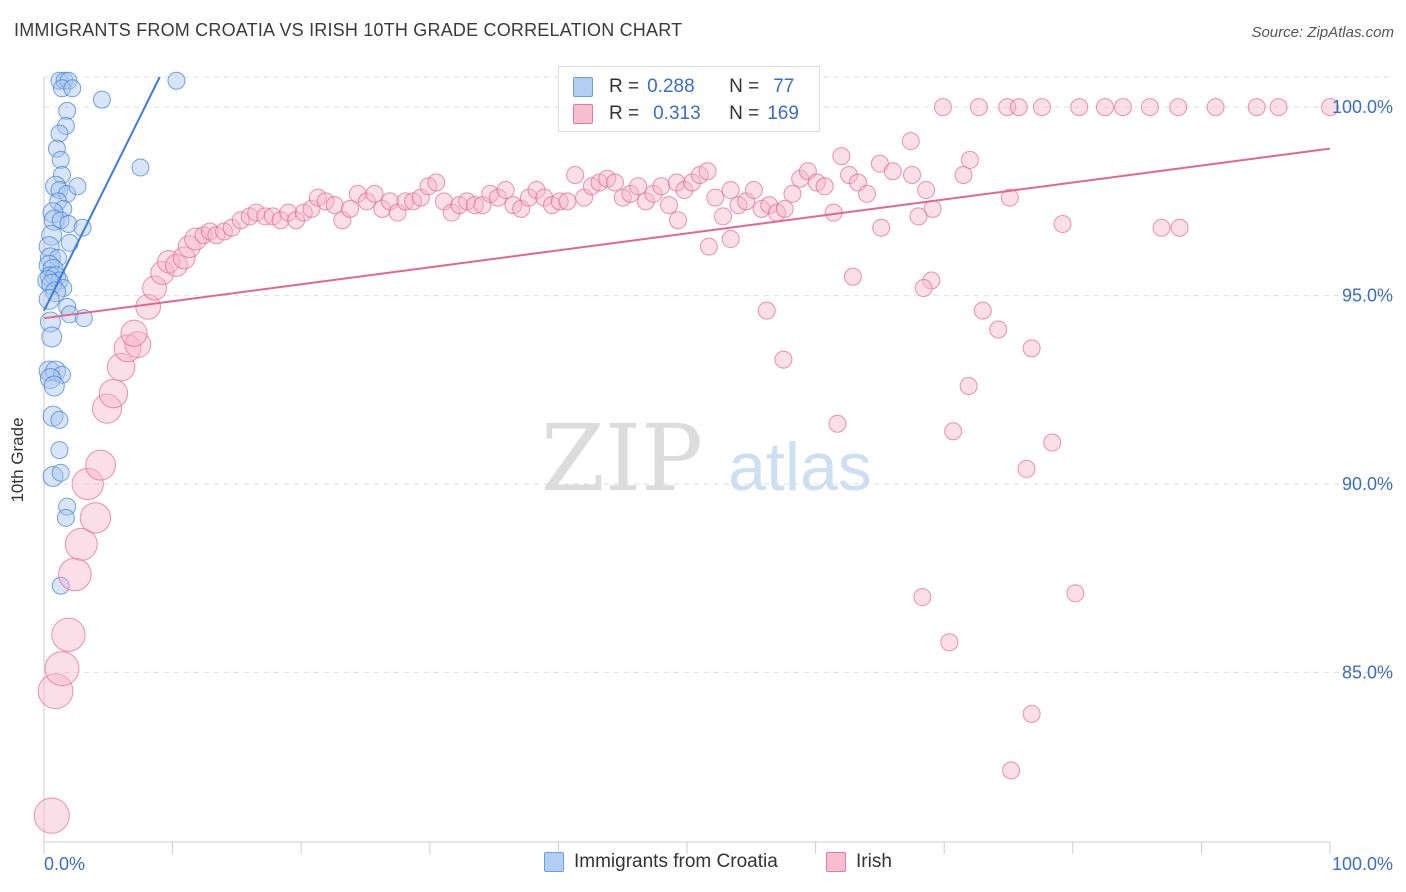 The image size is (1406, 892). What do you see at coordinates (686, 114) in the screenshot?
I see `stat-row-irish: R = 0.313 N = 169` at bounding box center [686, 114].